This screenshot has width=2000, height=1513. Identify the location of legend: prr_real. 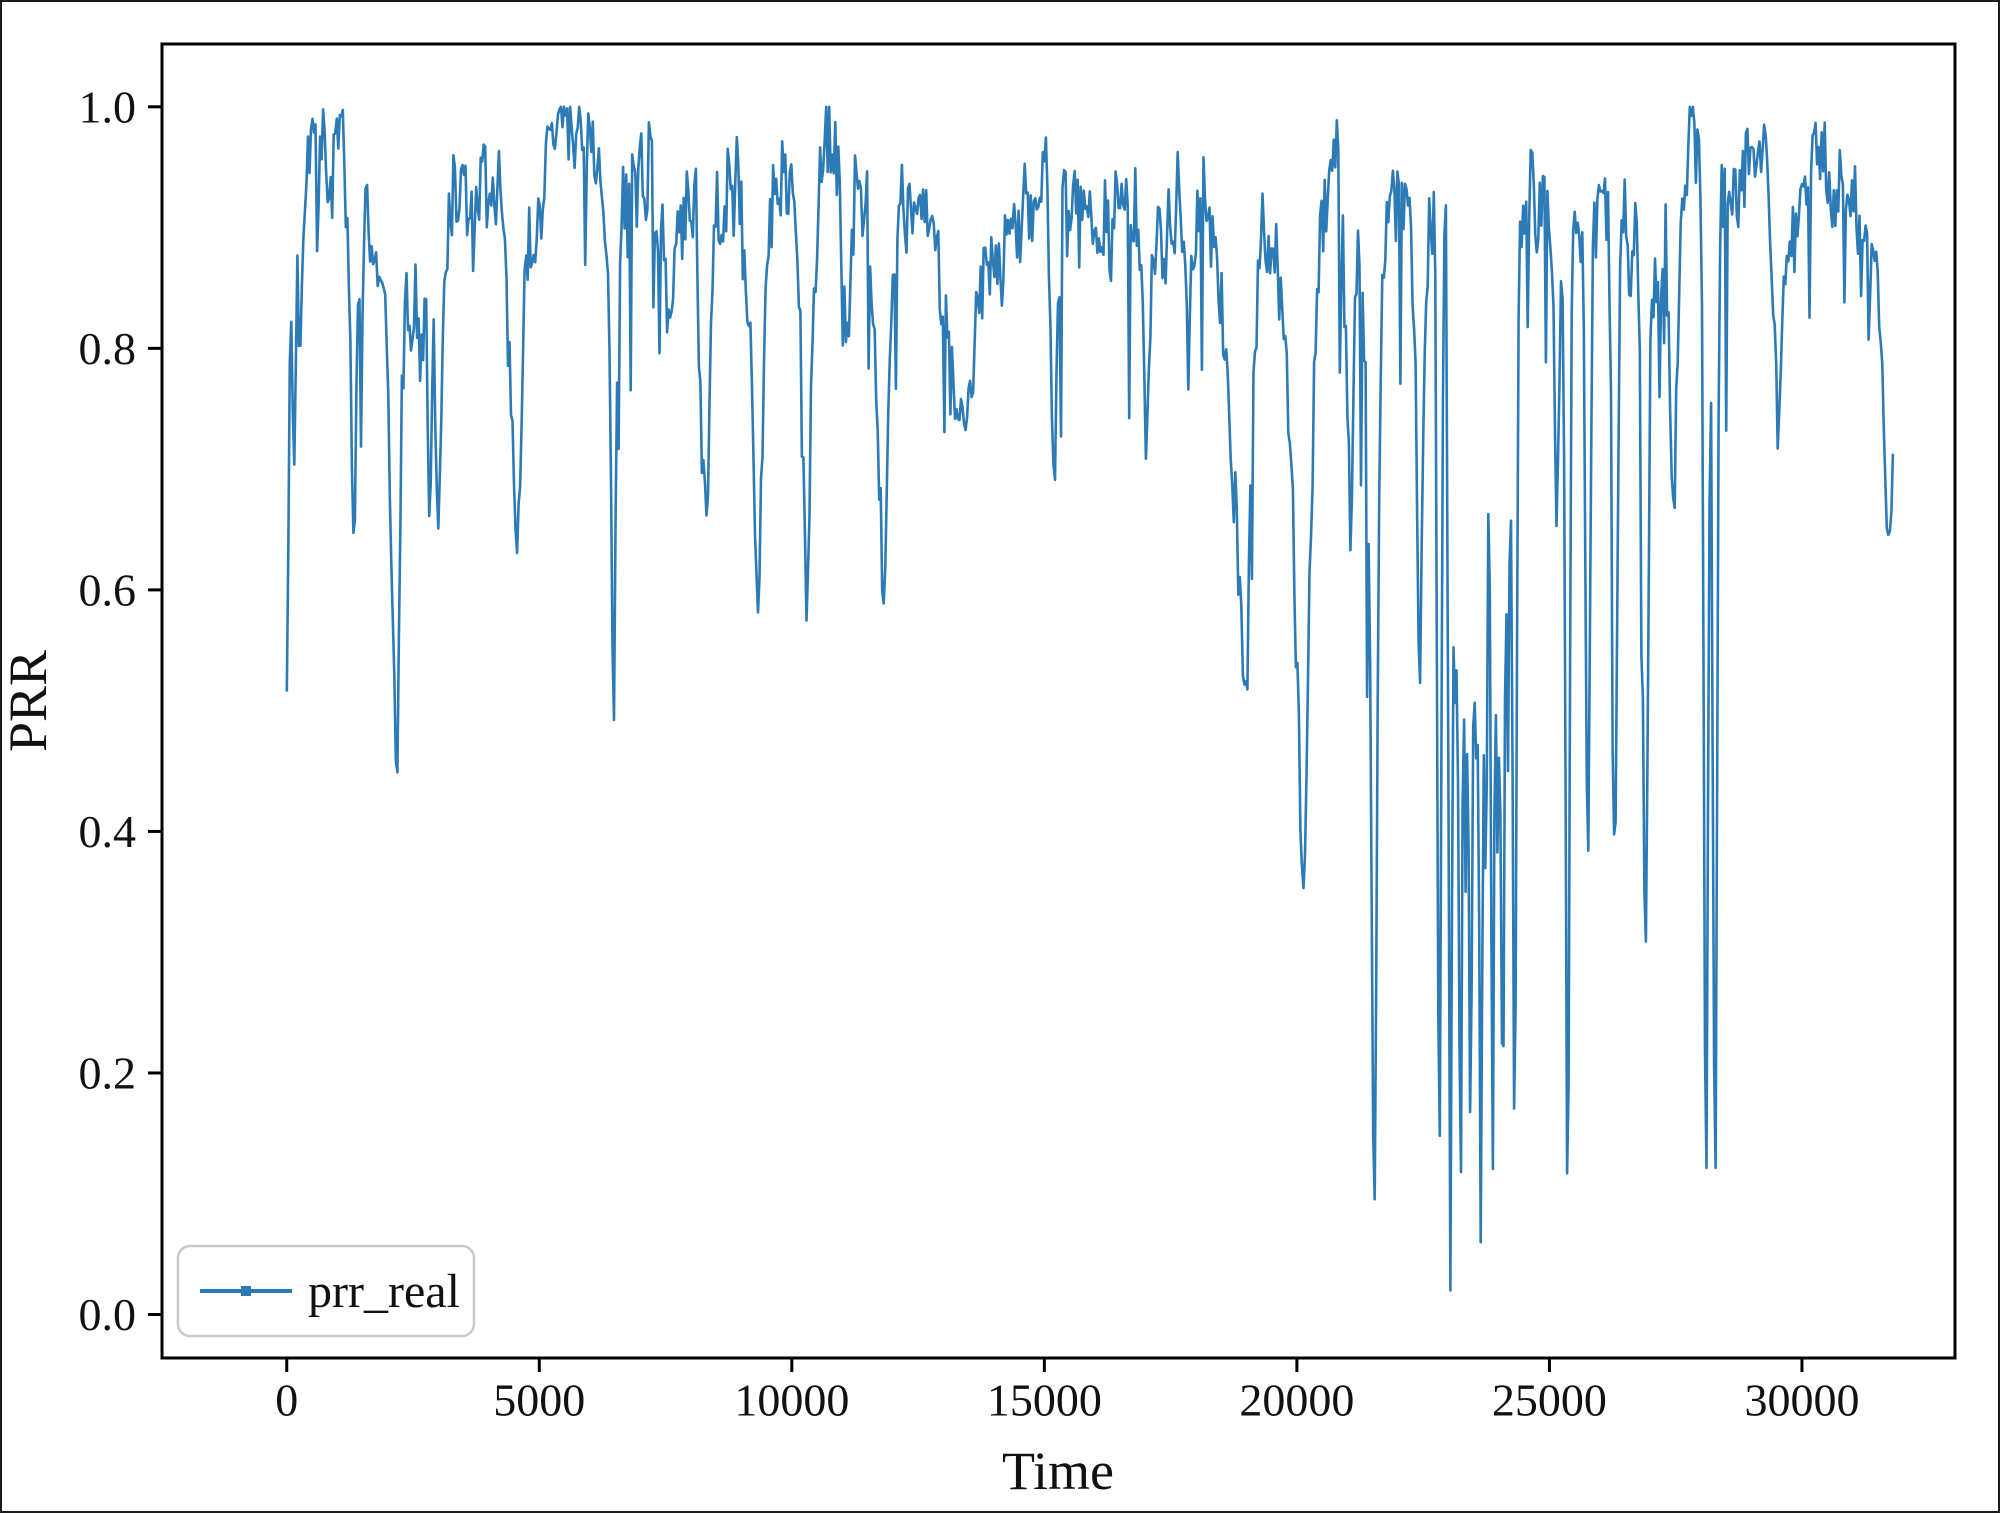
(326, 1291).